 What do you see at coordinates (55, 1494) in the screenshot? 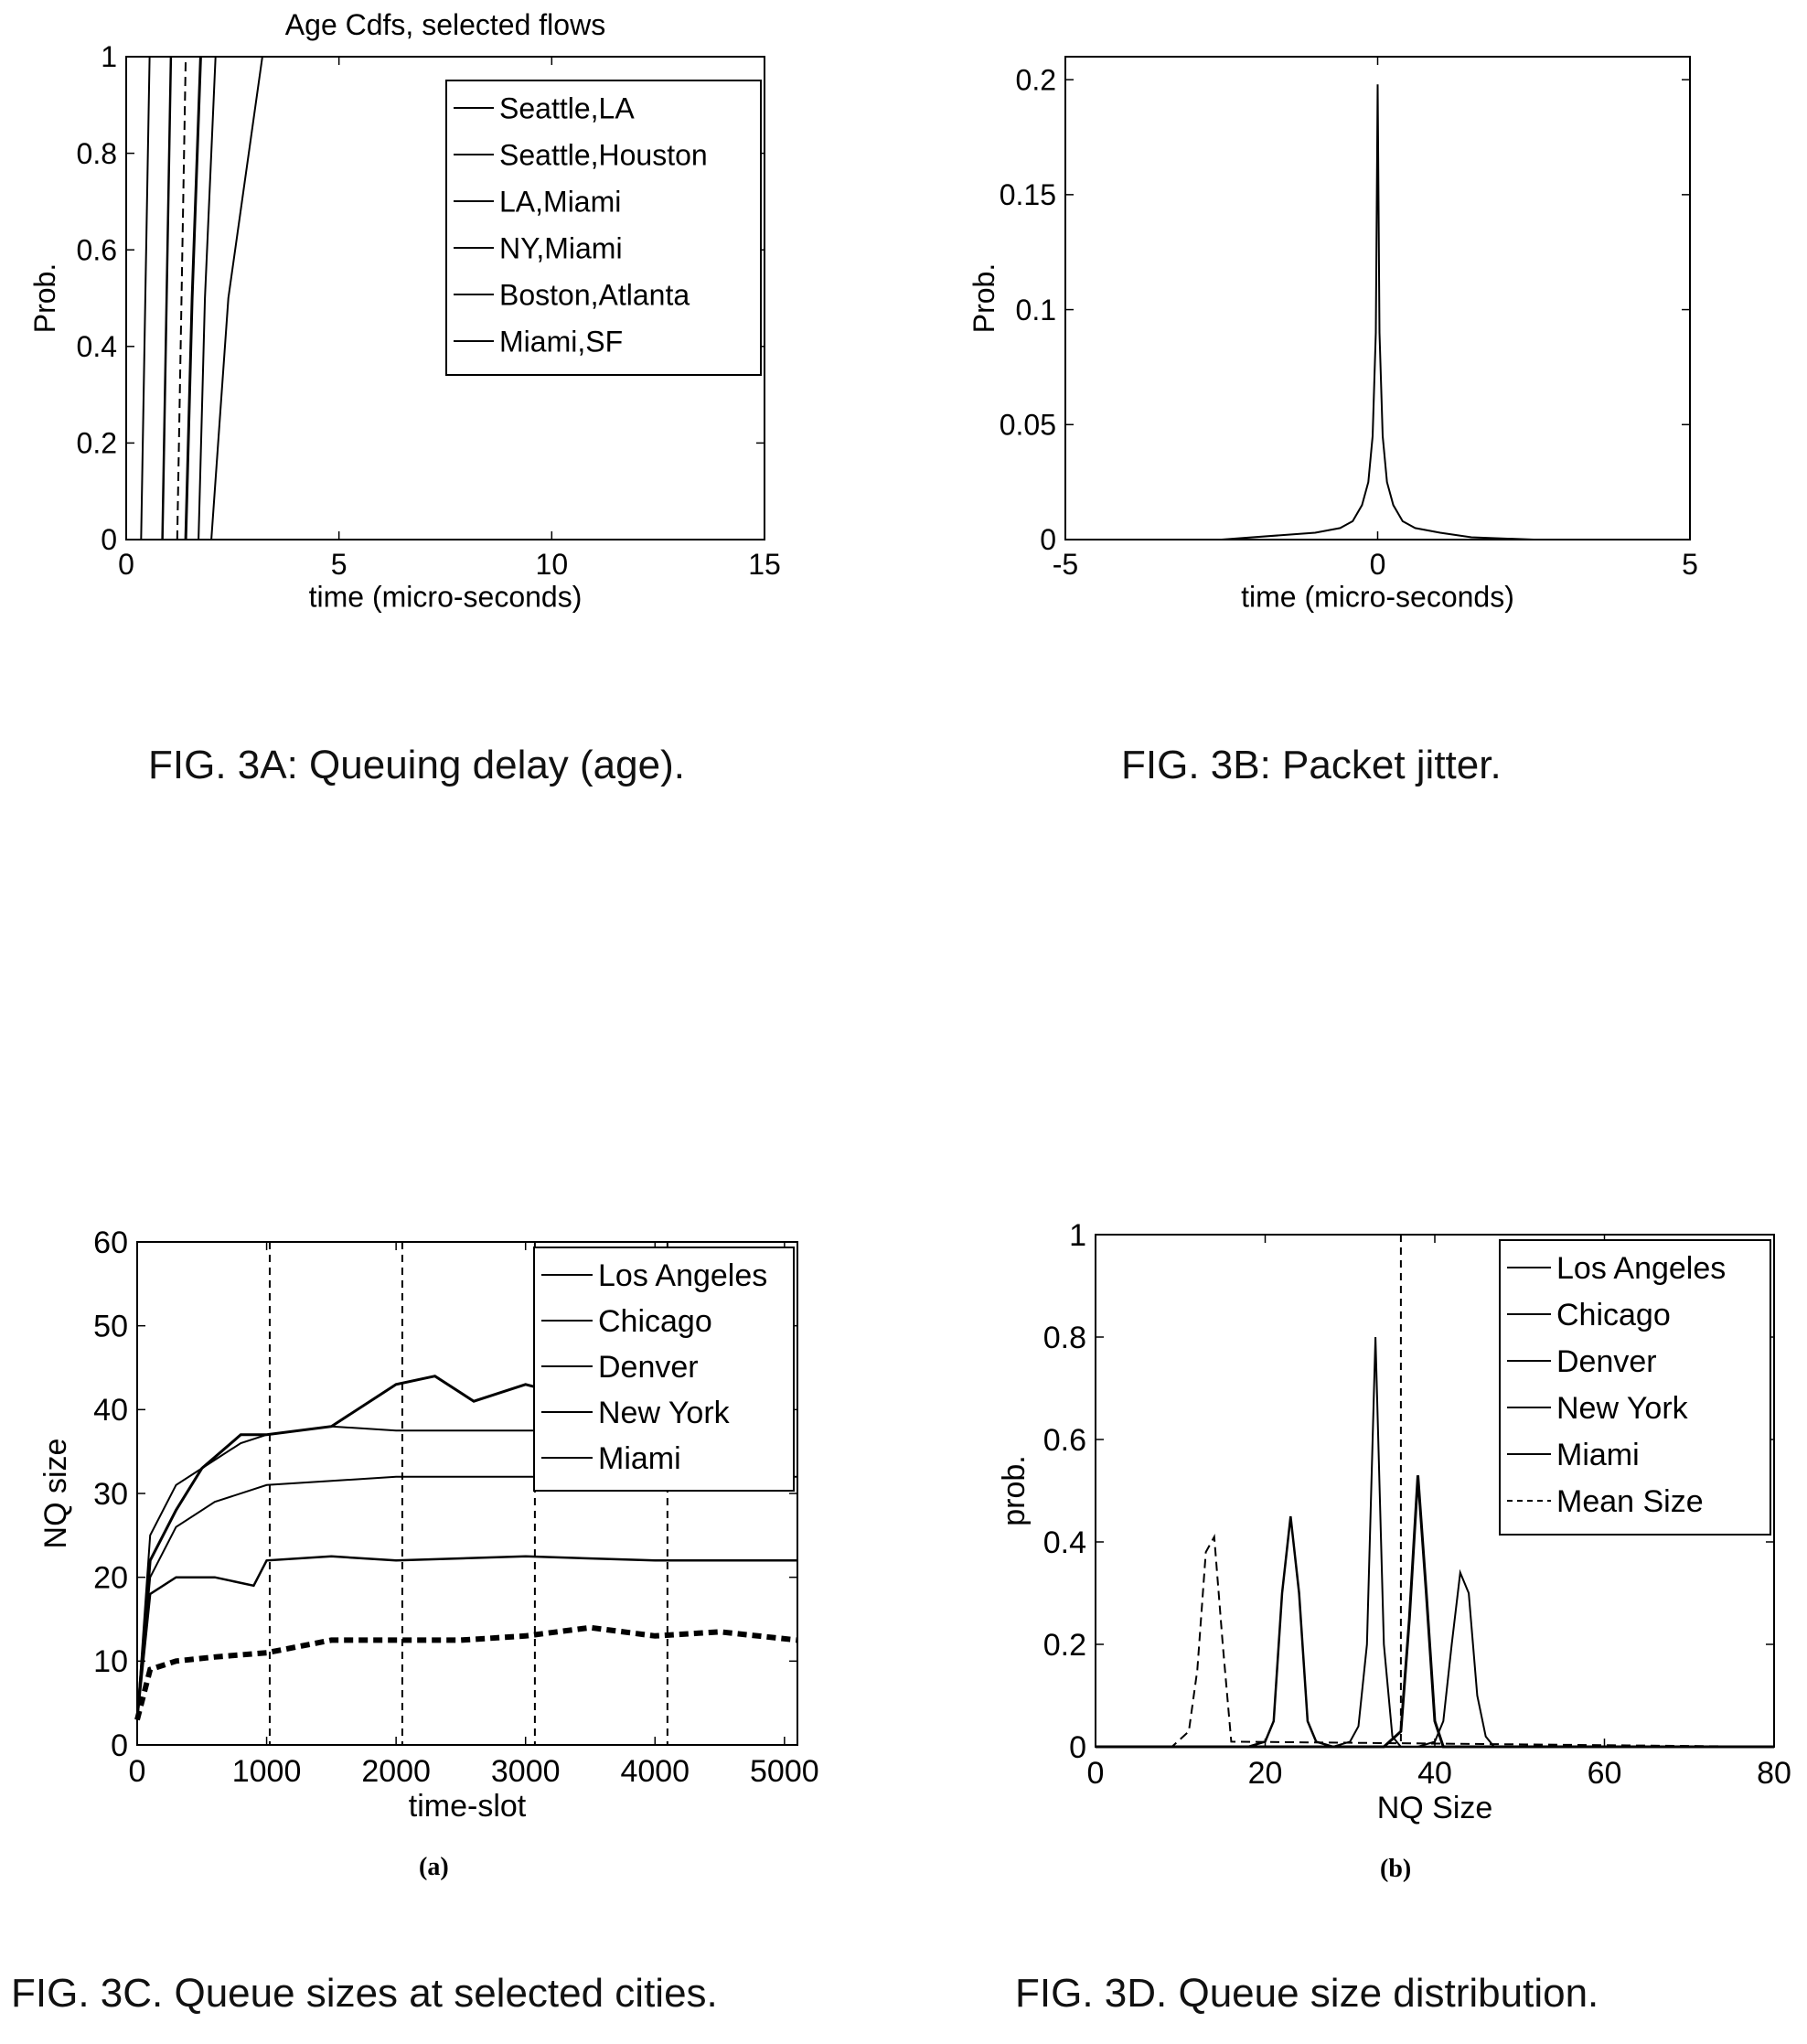
I see `y-axis-label: NQ size` at bounding box center [55, 1494].